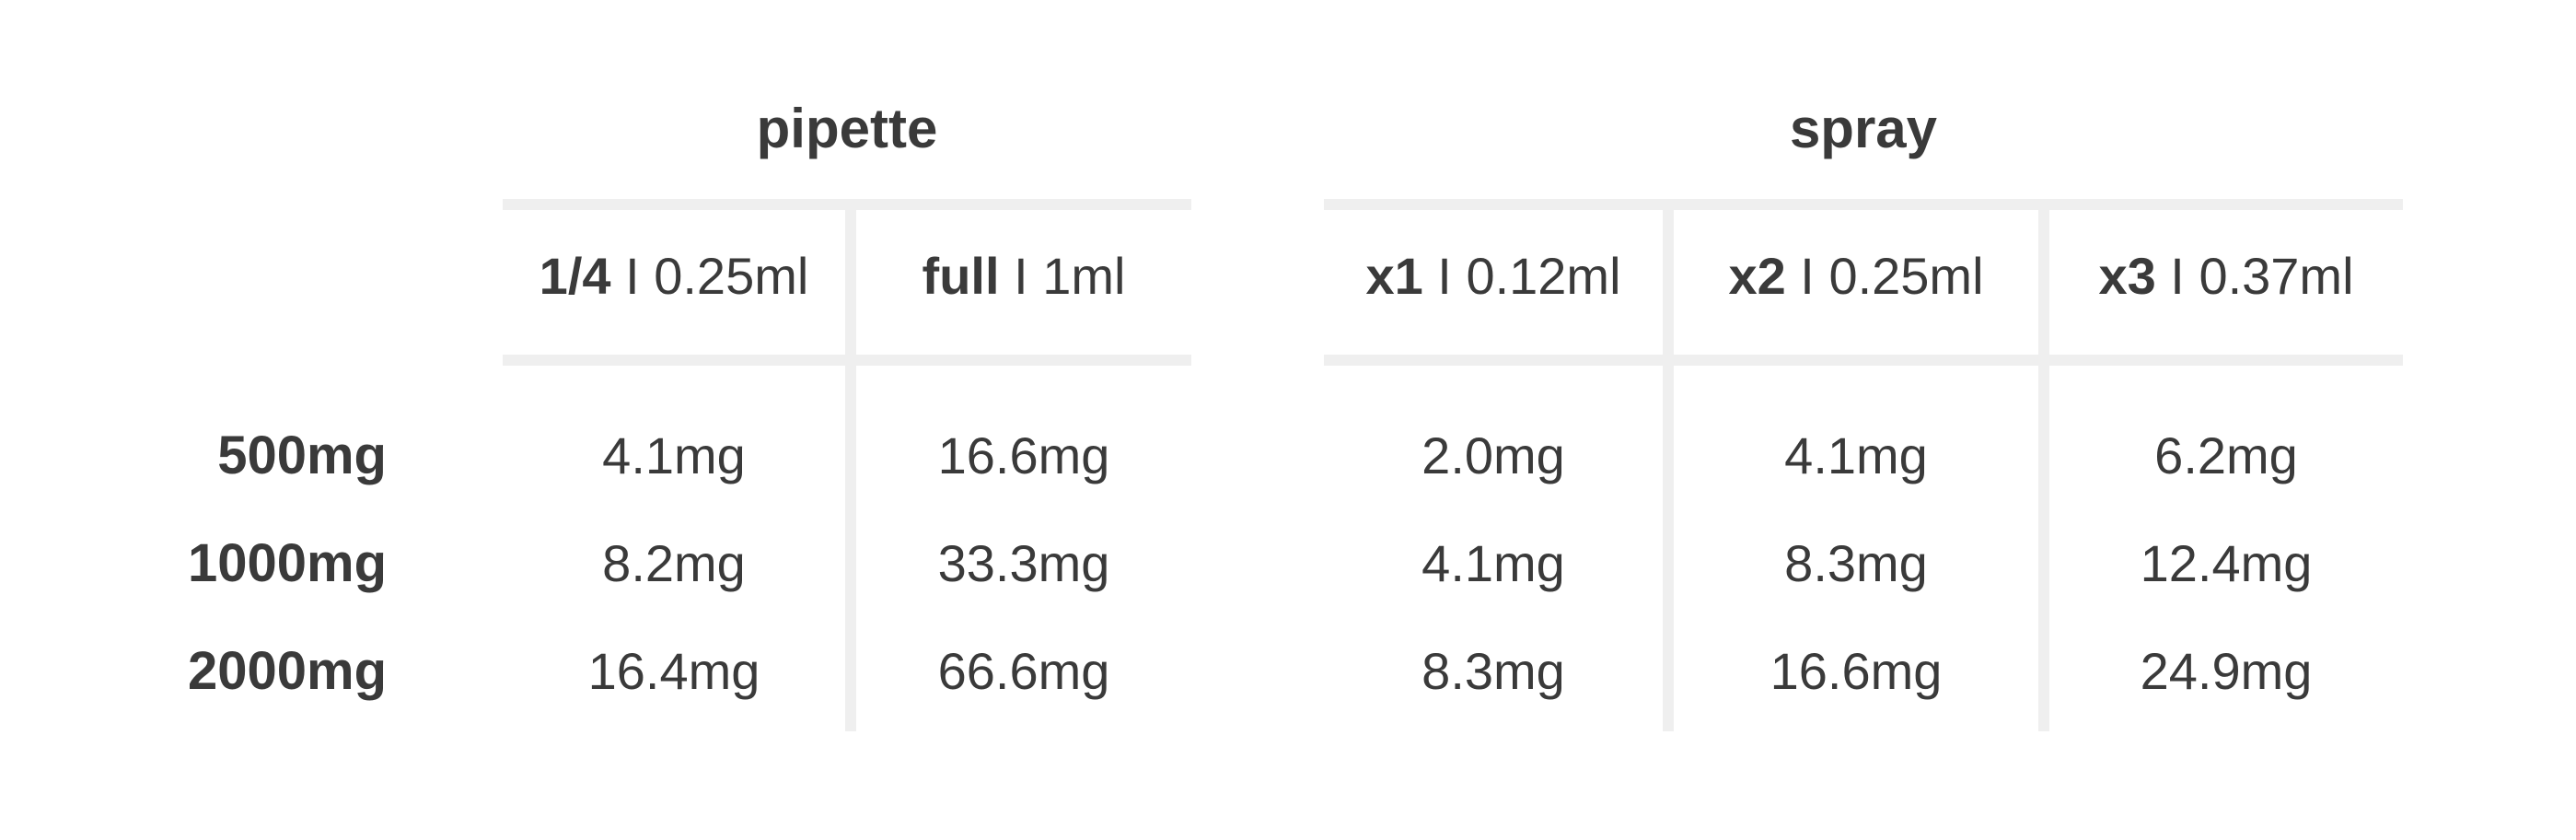  What do you see at coordinates (673, 671) in the screenshot?
I see `table-cell: 16.4mg` at bounding box center [673, 671].